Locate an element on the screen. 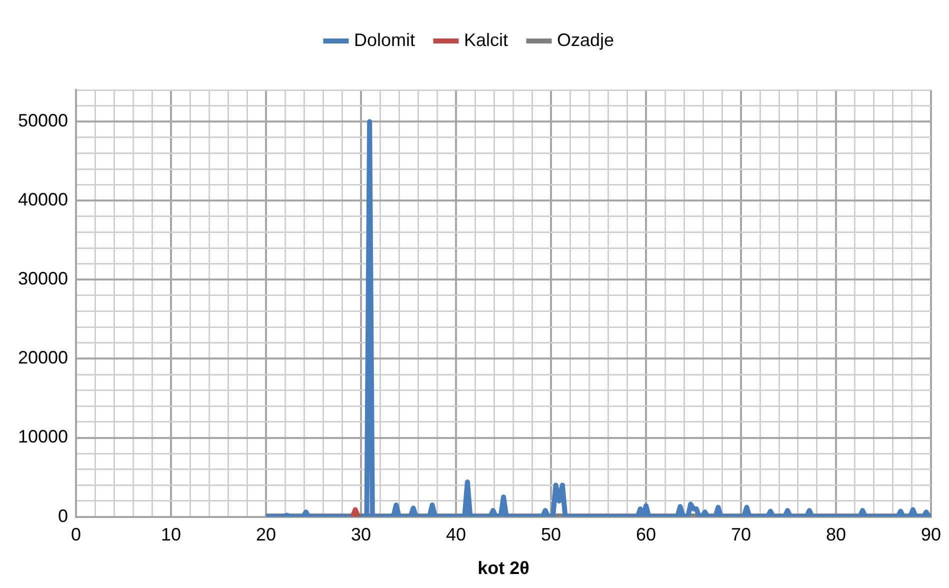  x-tick-label: 0 is located at coordinates (76, 534).